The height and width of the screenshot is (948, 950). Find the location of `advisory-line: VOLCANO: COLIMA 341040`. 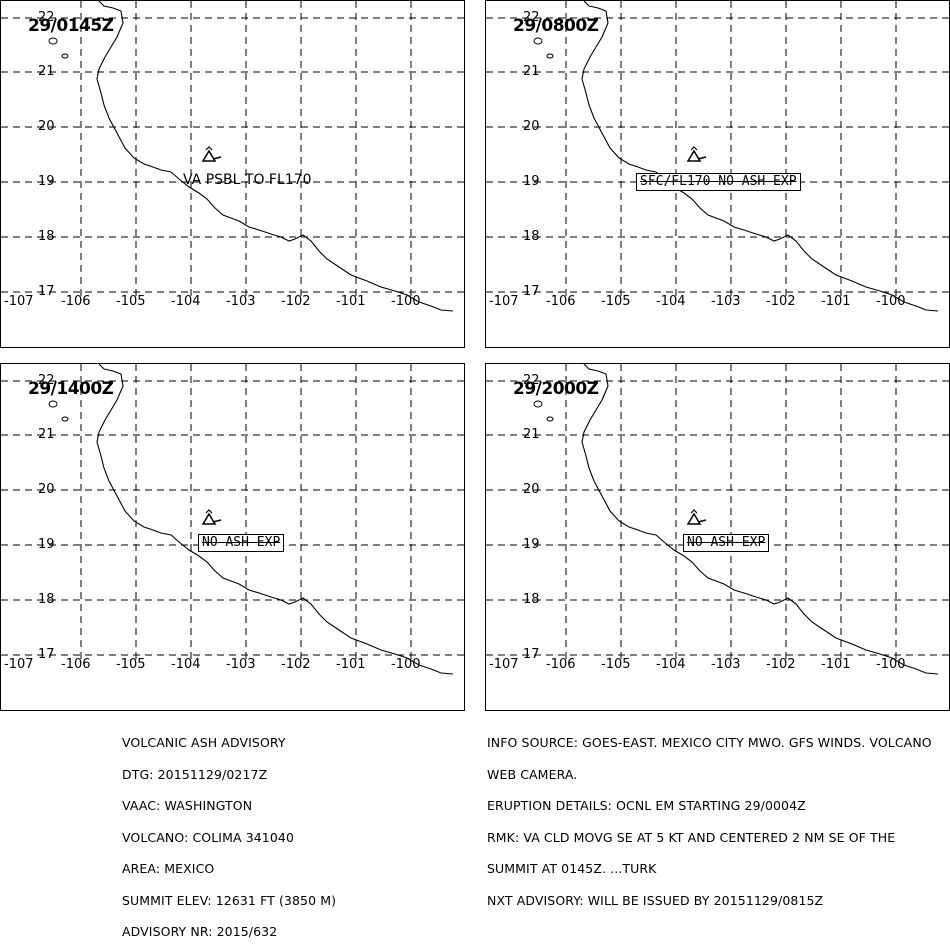

advisory-line: VOLCANO: COLIMA 341040 is located at coordinates (208, 837).